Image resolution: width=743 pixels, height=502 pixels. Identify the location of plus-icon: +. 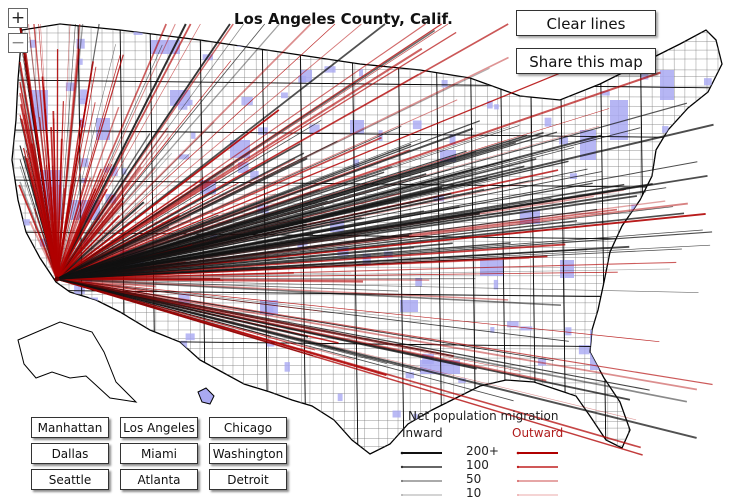
(18, 18).